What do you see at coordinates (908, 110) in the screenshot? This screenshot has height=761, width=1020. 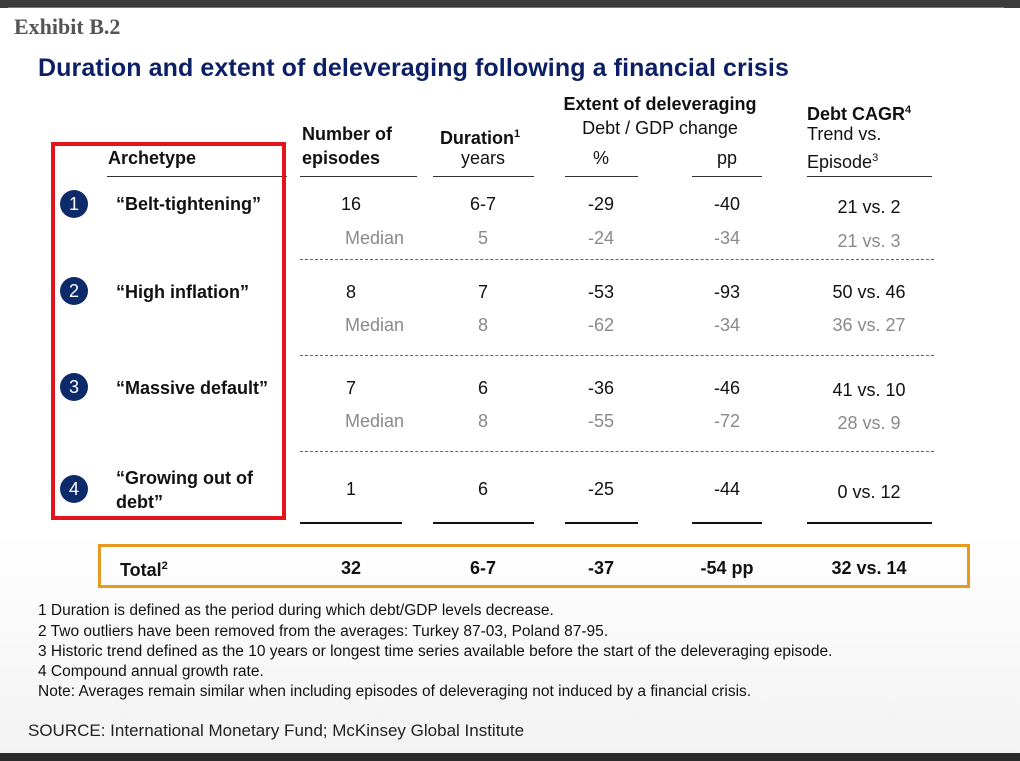 I see `header-cagr-sup: 4` at bounding box center [908, 110].